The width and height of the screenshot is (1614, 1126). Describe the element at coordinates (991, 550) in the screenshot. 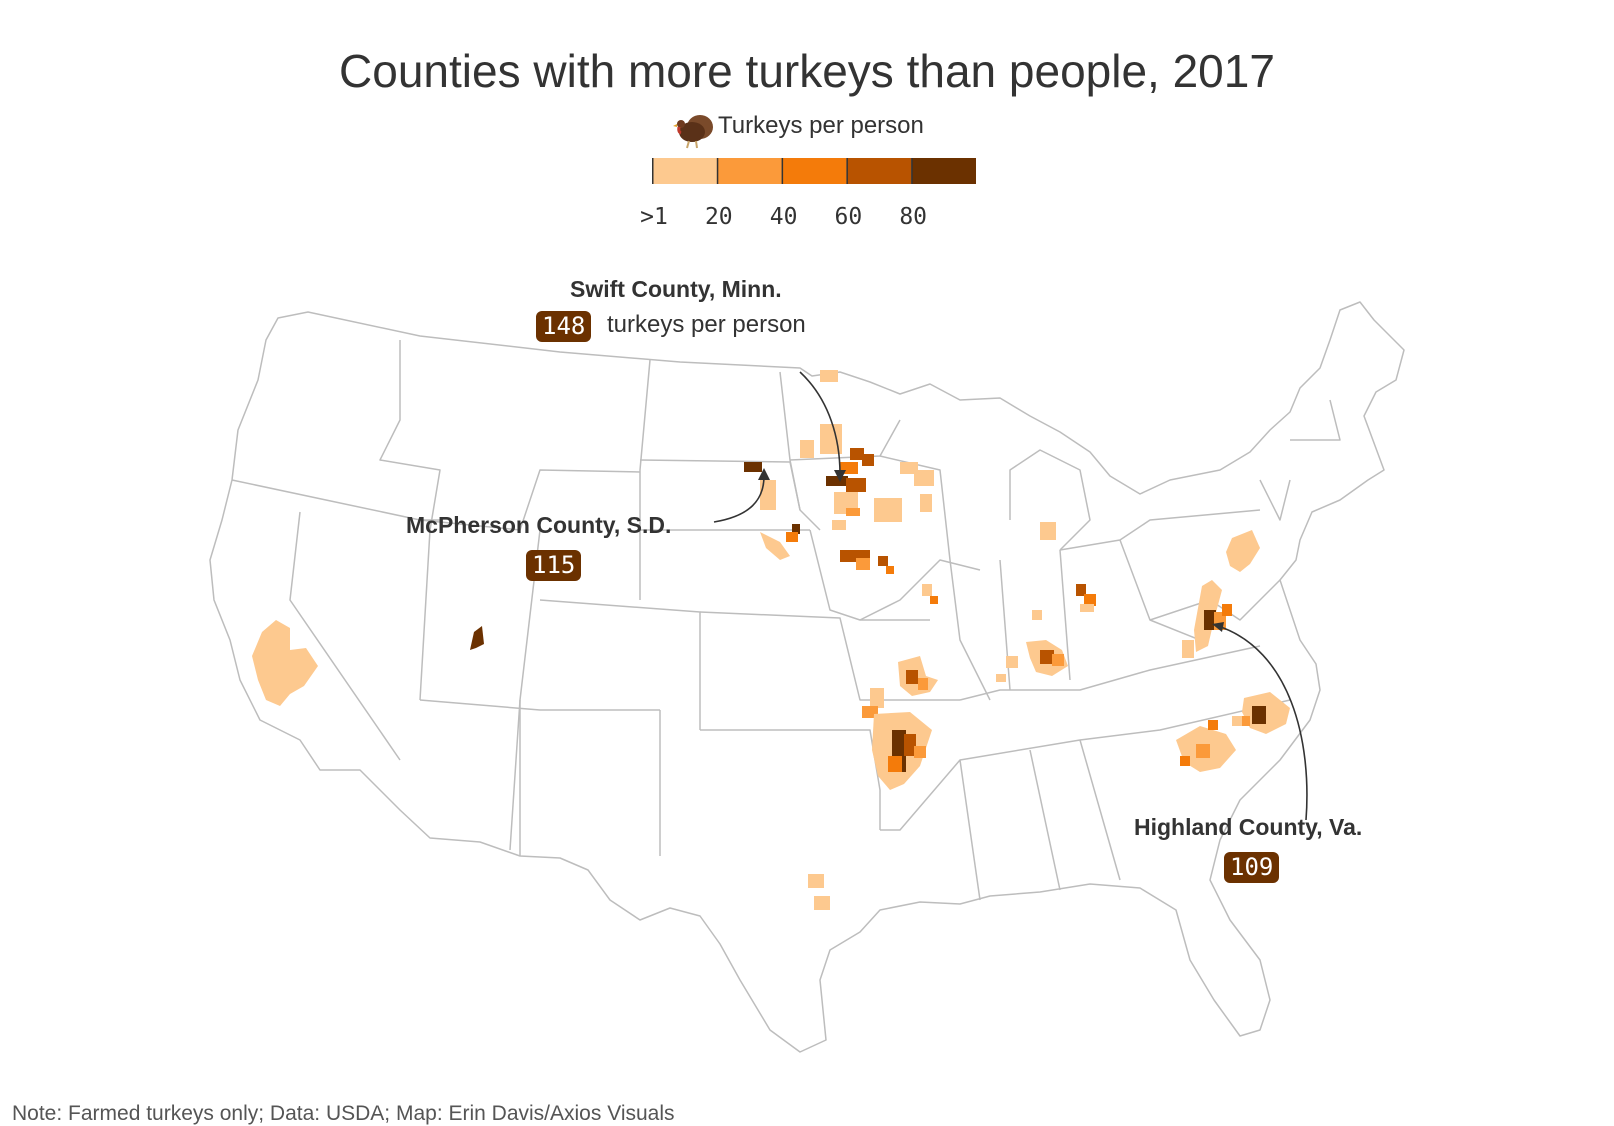

I see `annotation-arrowheads` at that location.